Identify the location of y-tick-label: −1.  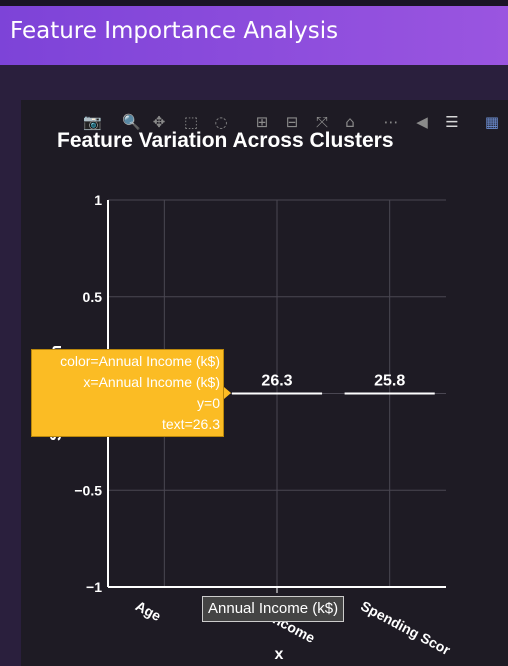
(94, 587).